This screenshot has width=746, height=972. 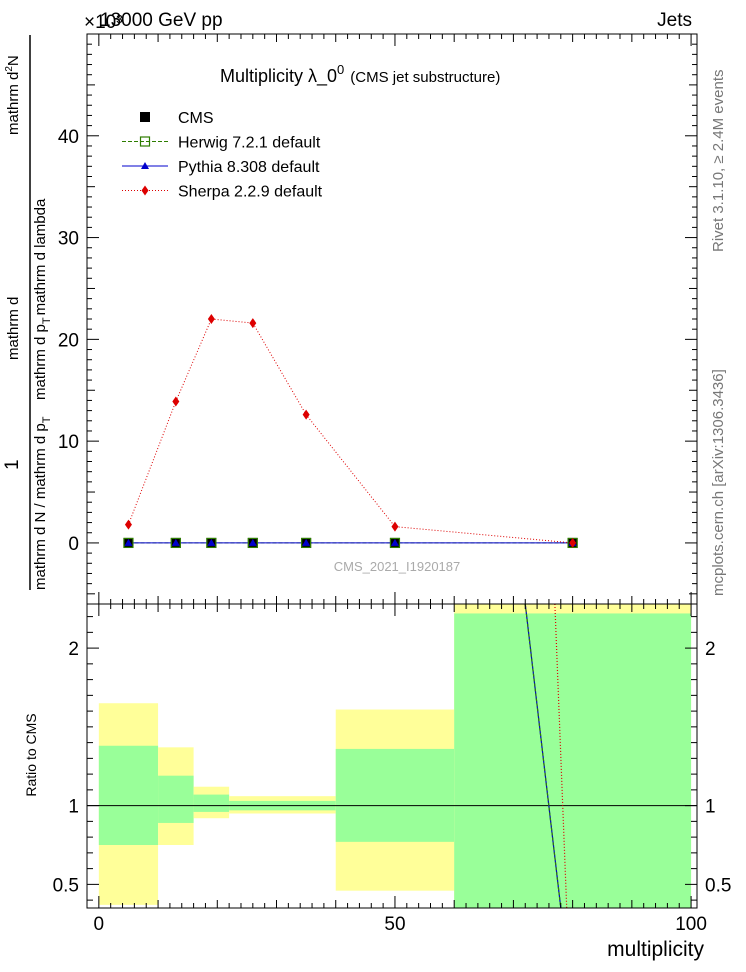 I want to click on svg-text: mathrm d N / mathrm d pT, so click(x=42, y=503).